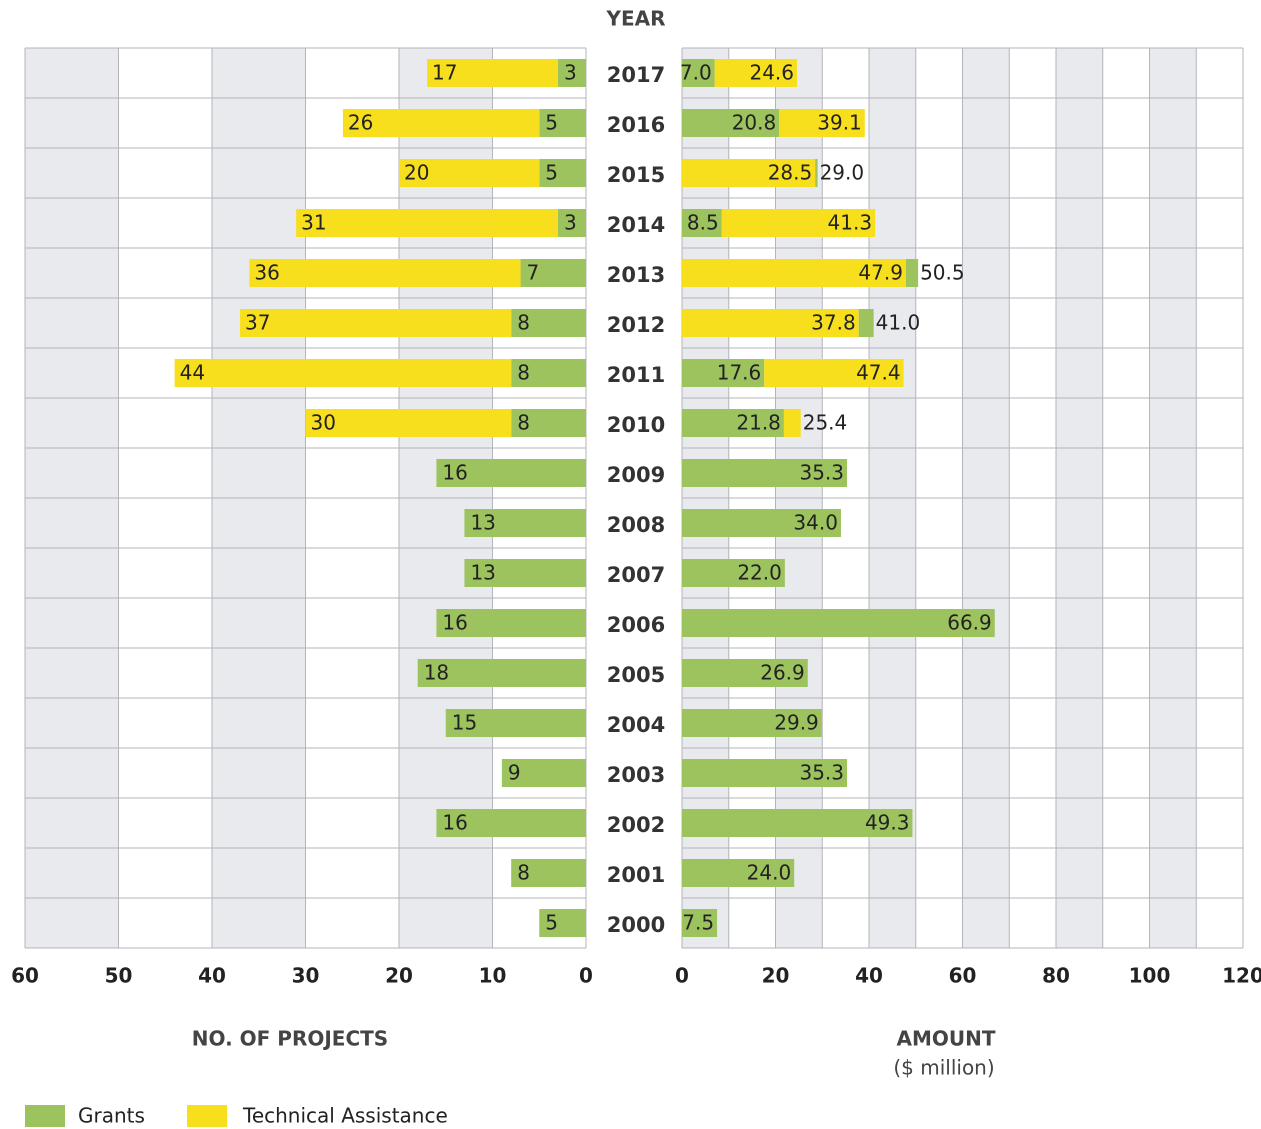 The height and width of the screenshot is (1129, 1261). What do you see at coordinates (754, 123) in the screenshot?
I see `data-label: 20.8` at bounding box center [754, 123].